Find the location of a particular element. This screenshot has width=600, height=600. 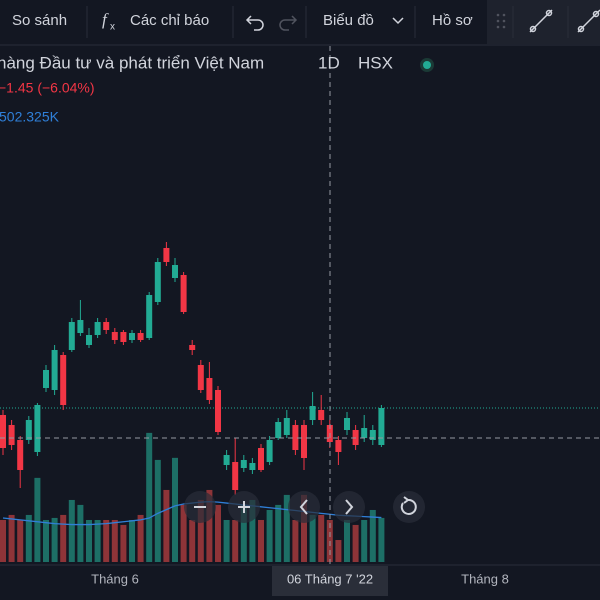

chart-type-button: Biểu đồ is located at coordinates (348, 20).